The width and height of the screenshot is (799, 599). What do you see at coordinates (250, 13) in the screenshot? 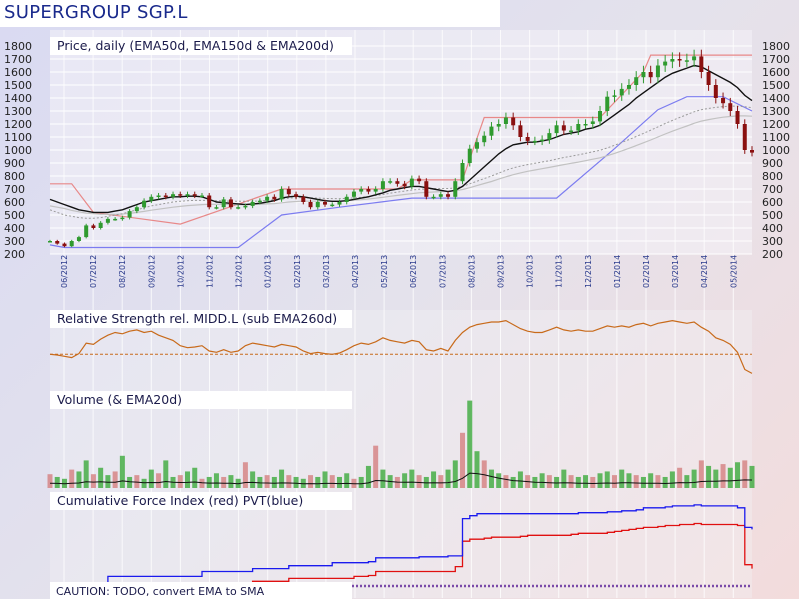
I see `title-box: SUPERGROUP SGP.L` at bounding box center [250, 13].